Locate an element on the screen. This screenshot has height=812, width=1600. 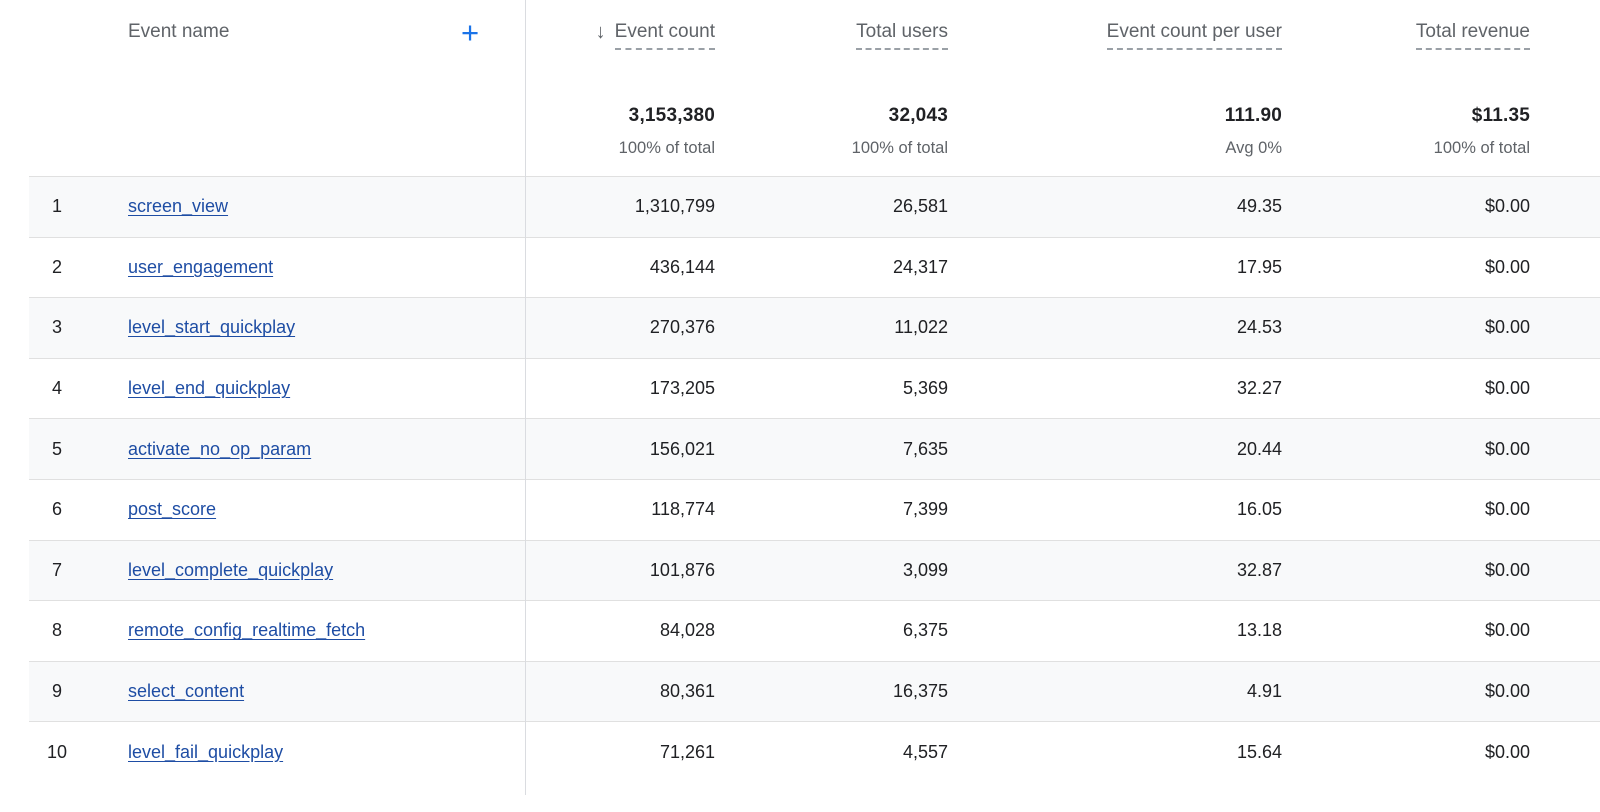
row-index: 7 is located at coordinates (56, 569).